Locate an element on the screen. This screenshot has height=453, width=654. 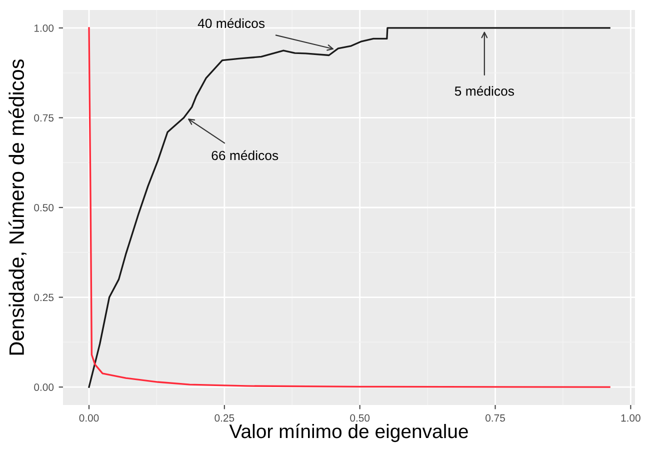
y-tick-label: 1.00 is located at coordinates (44, 28).